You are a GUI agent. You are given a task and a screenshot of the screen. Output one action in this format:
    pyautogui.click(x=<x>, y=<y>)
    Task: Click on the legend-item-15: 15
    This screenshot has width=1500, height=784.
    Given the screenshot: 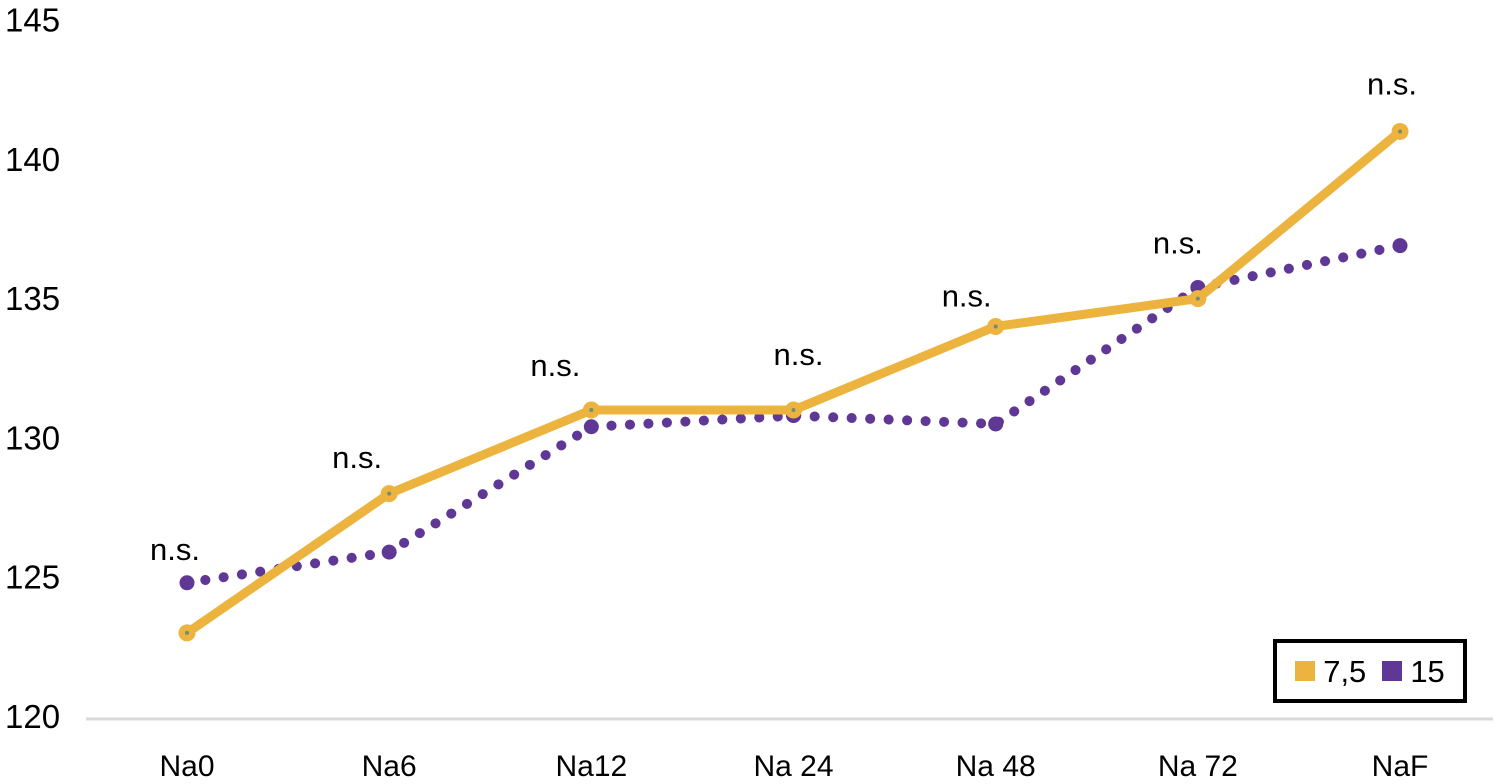 What is the action you would take?
    pyautogui.click(x=1413, y=671)
    